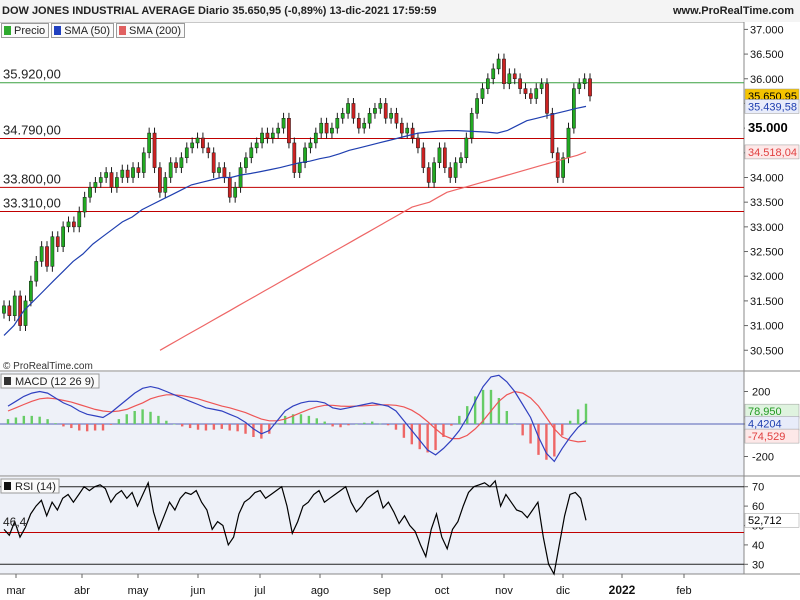 The image size is (800, 600). Describe the element at coordinates (83, 30) in the screenshot. I see `legend-item-sma50: SMA (50)` at that location.